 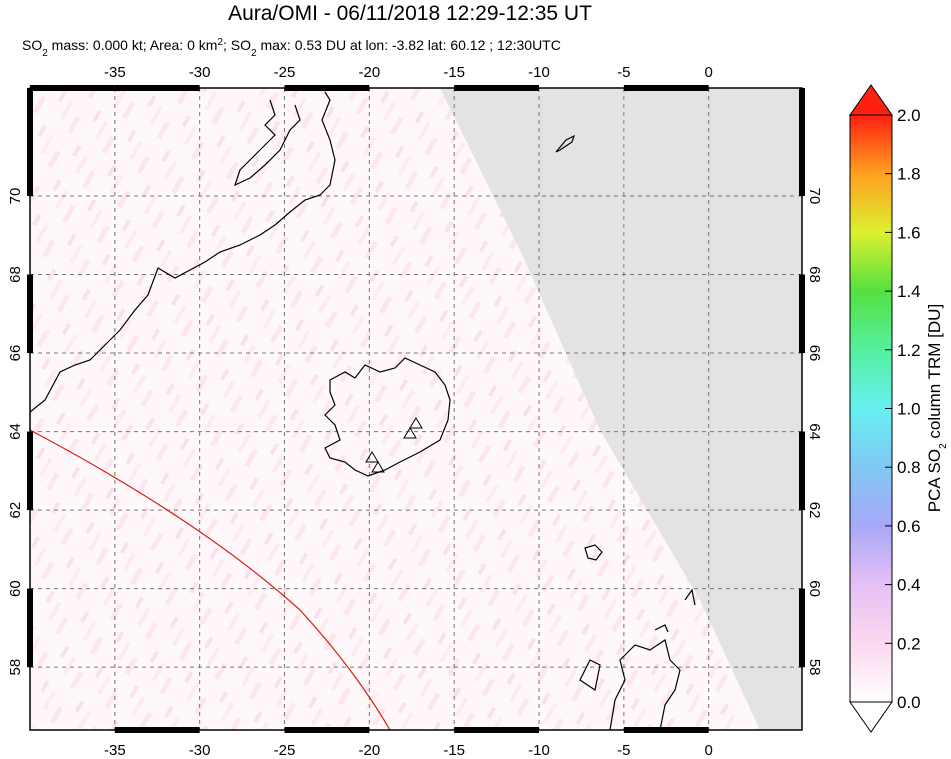 What do you see at coordinates (593, 552) in the screenshot?
I see `faroe-coast` at bounding box center [593, 552].